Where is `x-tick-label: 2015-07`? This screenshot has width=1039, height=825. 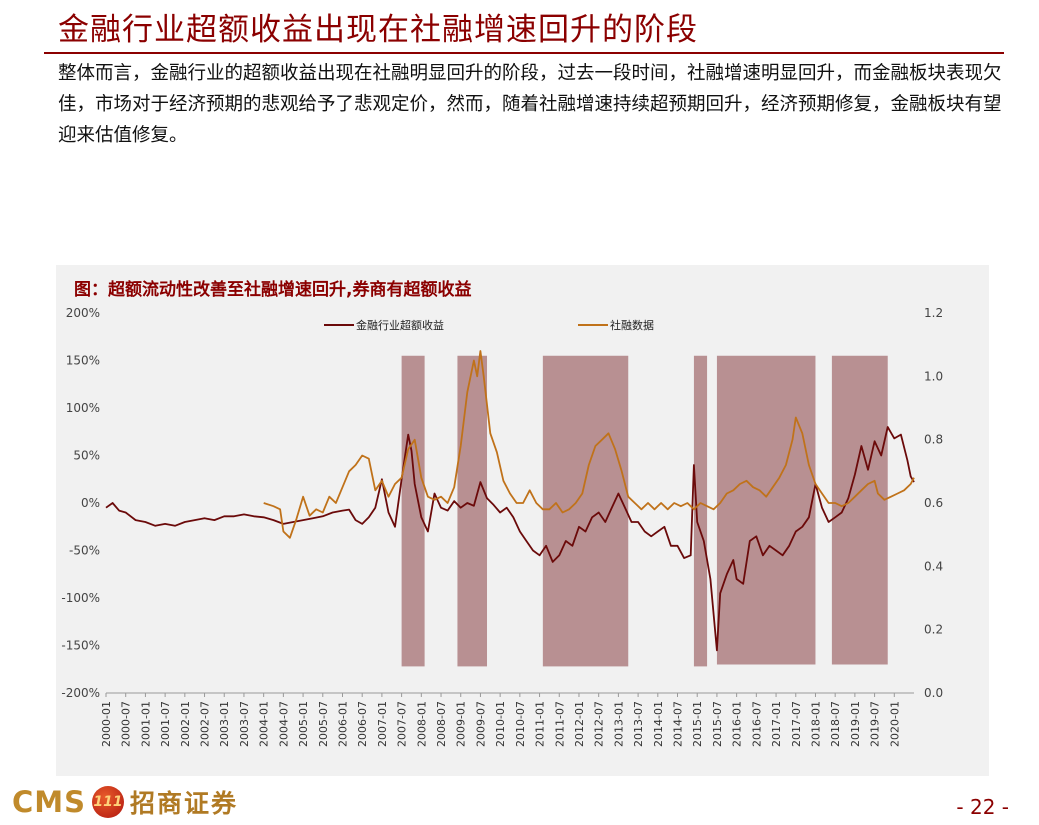 x-tick-label: 2015-07 is located at coordinates (717, 724).